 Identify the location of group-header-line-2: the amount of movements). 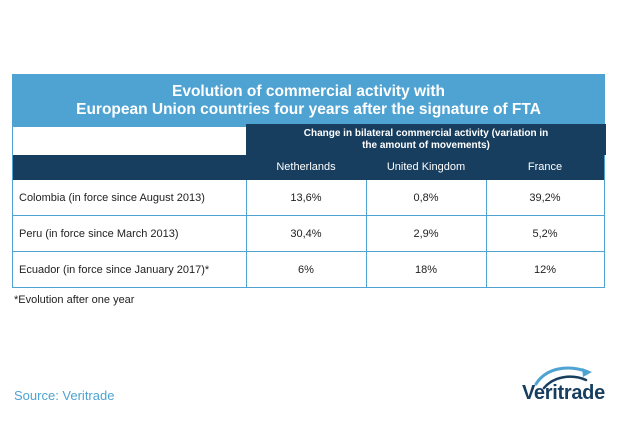
(426, 145).